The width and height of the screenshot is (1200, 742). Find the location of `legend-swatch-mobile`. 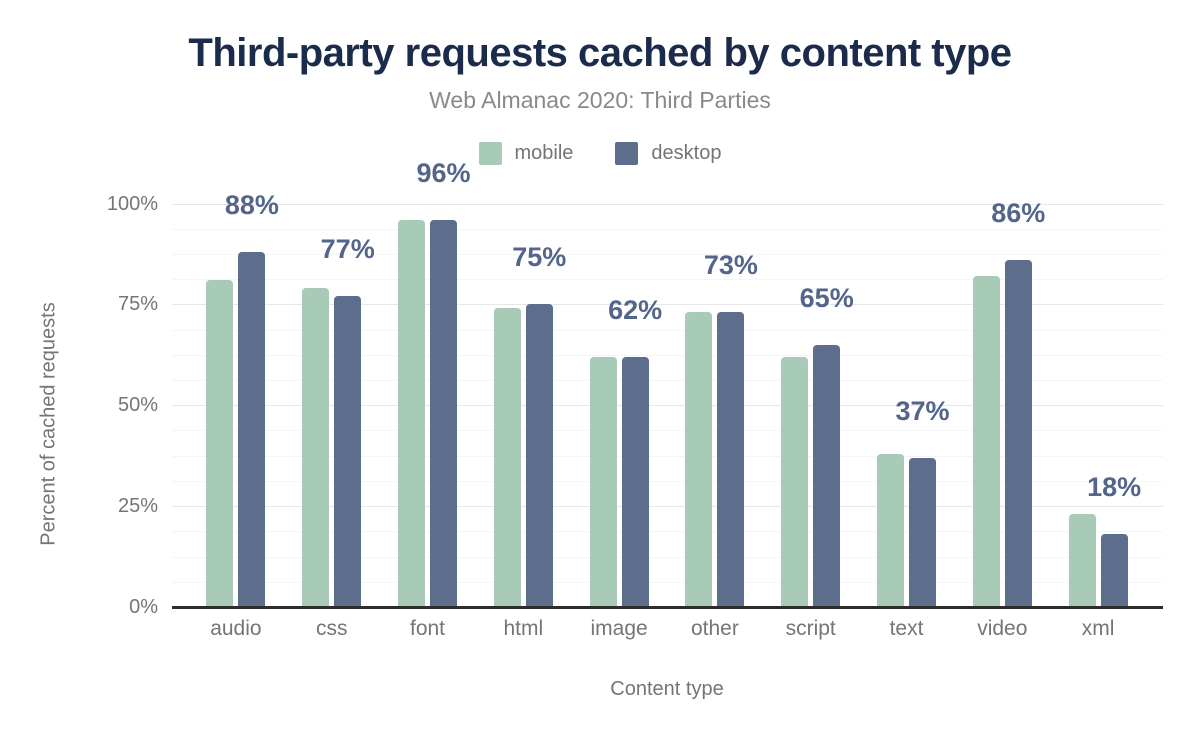

legend-swatch-mobile is located at coordinates (490, 153).